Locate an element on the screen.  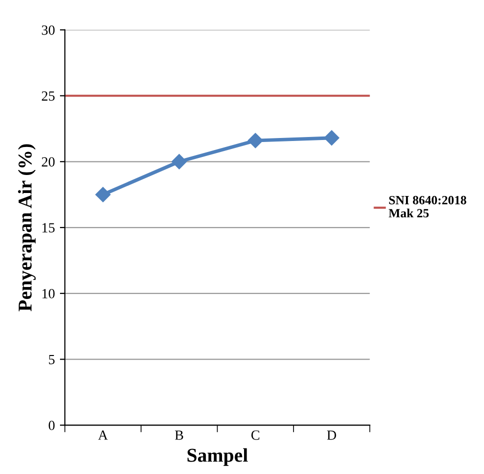
x-tick-label: C is located at coordinates (255, 435).